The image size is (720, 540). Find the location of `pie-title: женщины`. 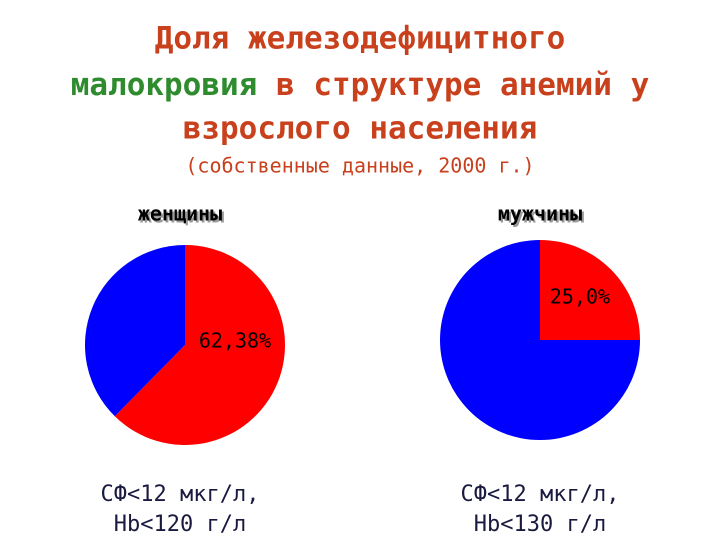

pie-title: женщины is located at coordinates (180, 214).